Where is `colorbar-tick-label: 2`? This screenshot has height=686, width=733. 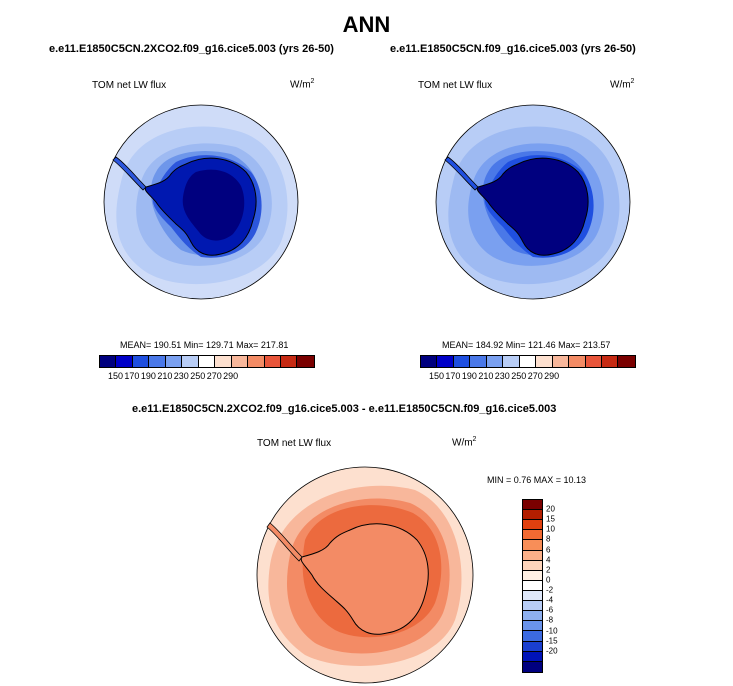 colorbar-tick-label: 2 is located at coordinates (548, 570).